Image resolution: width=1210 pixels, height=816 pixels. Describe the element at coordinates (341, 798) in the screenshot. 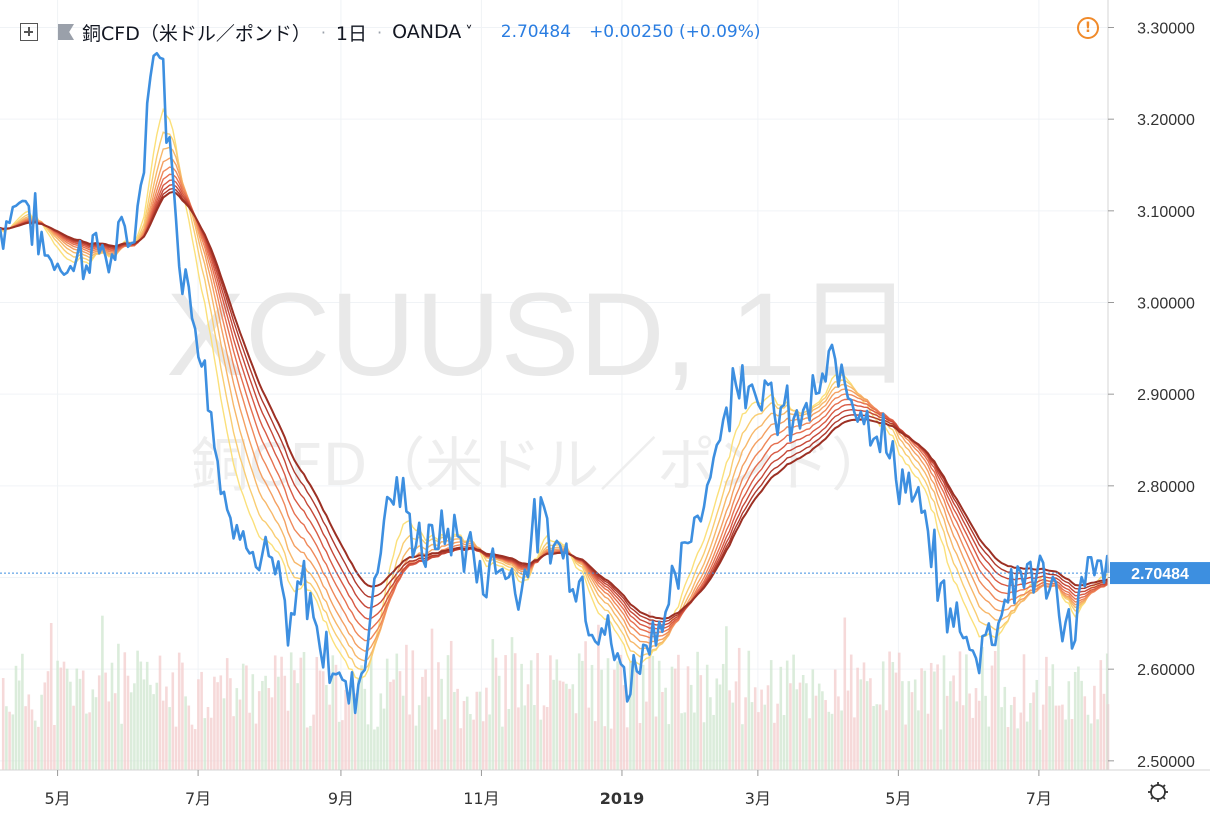

I see `x-tick-label: 9月` at that location.